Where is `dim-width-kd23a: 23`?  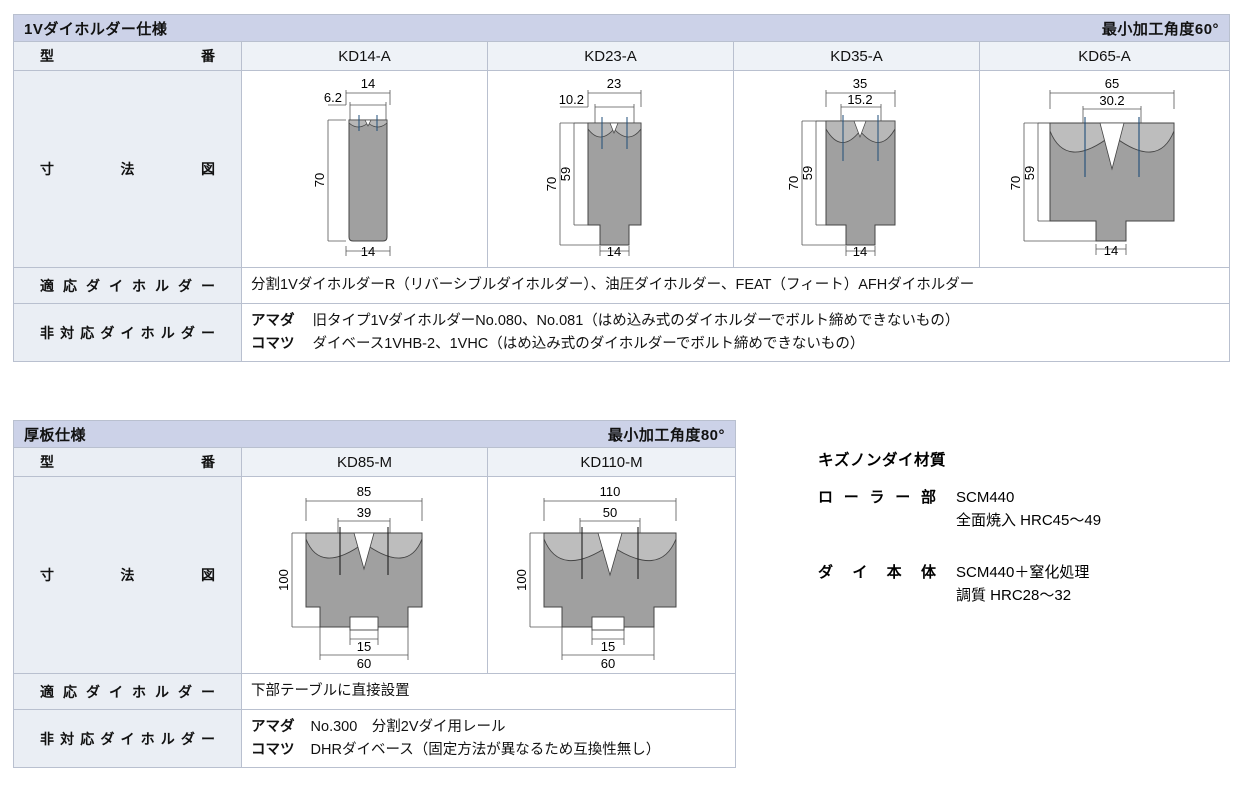
dim-width-kd23a: 23 is located at coordinates (613, 83).